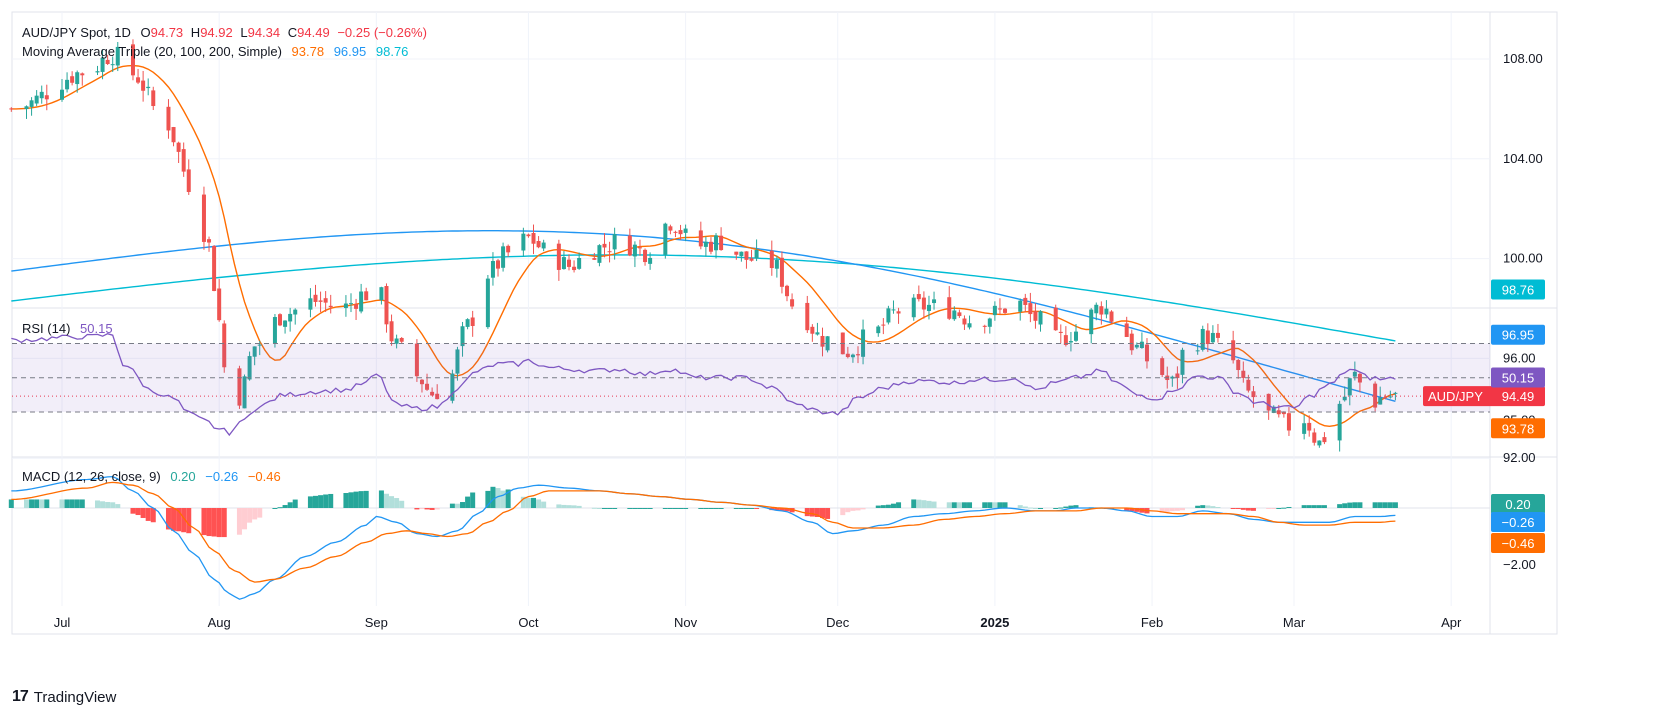  I want to click on rsi-title: RSI (14), so click(46, 328).